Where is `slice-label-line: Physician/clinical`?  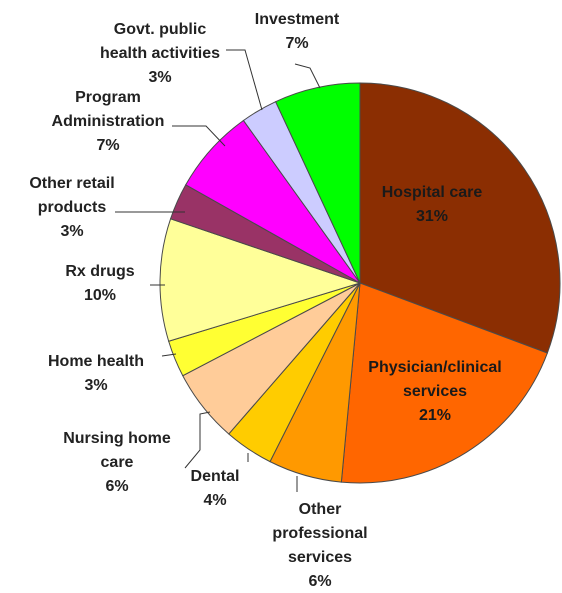 slice-label-line: Physician/clinical is located at coordinates (434, 367).